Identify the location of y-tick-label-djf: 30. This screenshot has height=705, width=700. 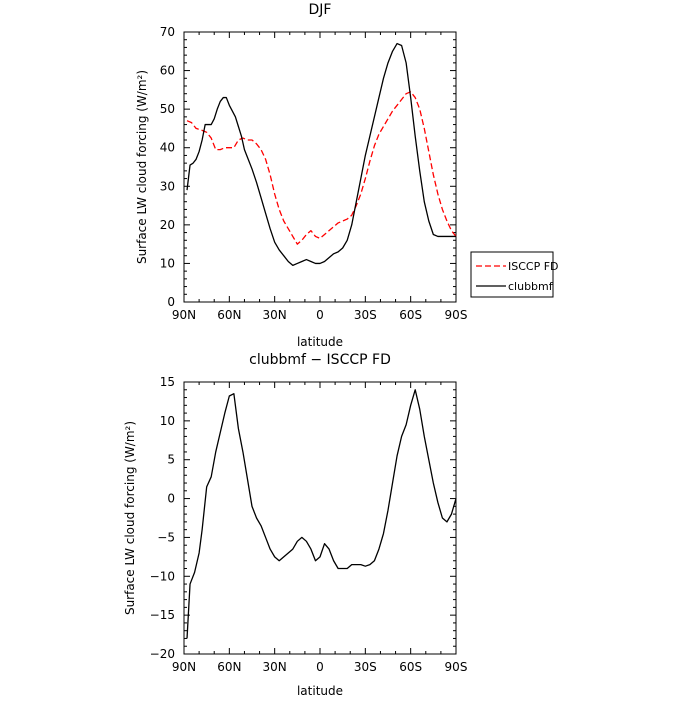
(167, 186).